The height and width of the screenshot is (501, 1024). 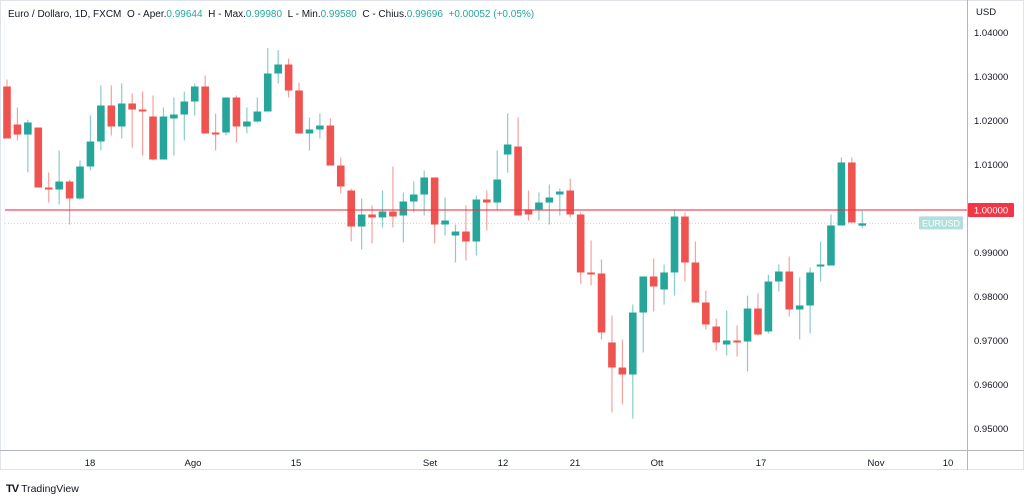 I want to click on price-axis-currency: USD, so click(x=986, y=12).